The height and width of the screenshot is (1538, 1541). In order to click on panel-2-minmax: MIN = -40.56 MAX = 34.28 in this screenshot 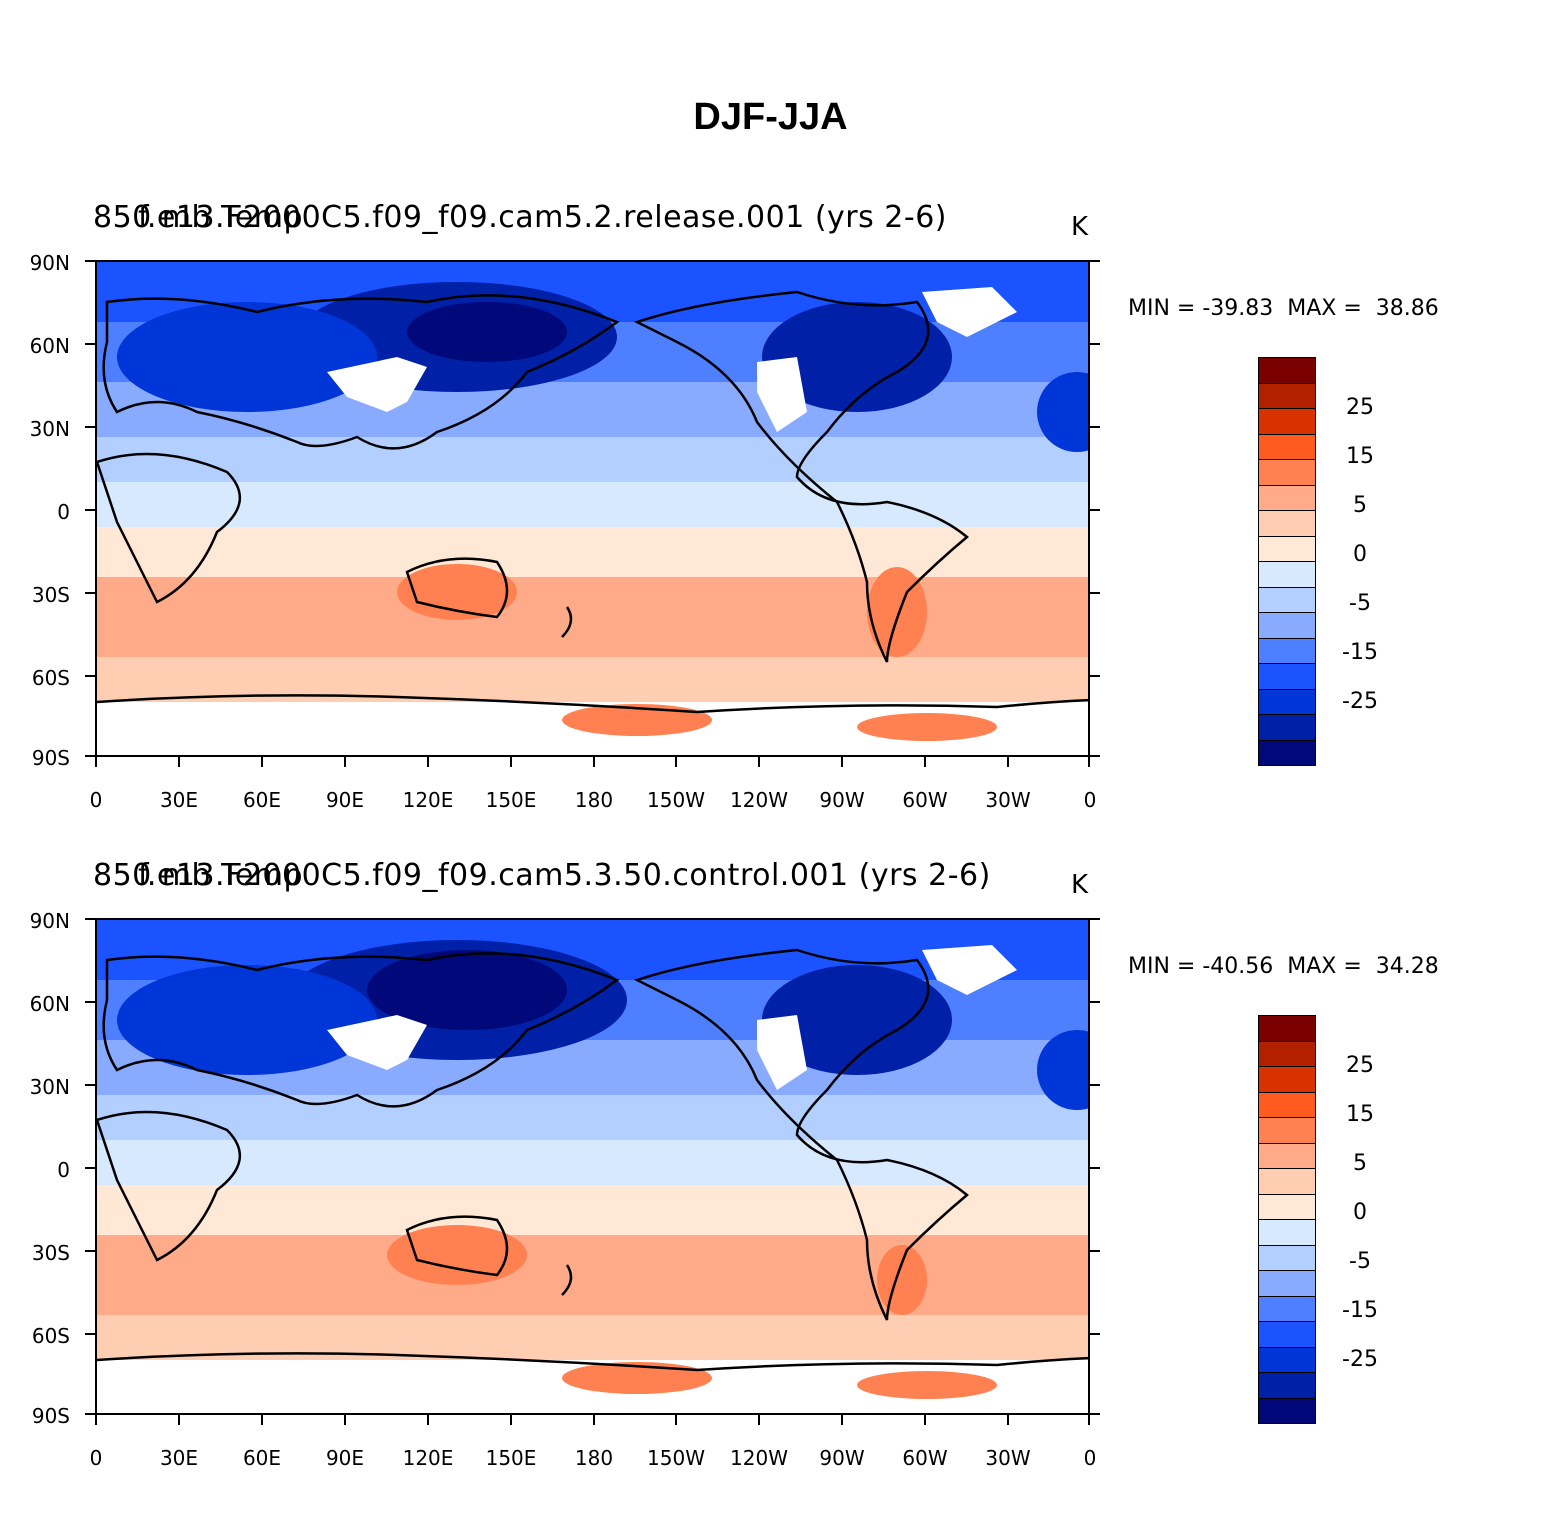, I will do `click(1283, 966)`.